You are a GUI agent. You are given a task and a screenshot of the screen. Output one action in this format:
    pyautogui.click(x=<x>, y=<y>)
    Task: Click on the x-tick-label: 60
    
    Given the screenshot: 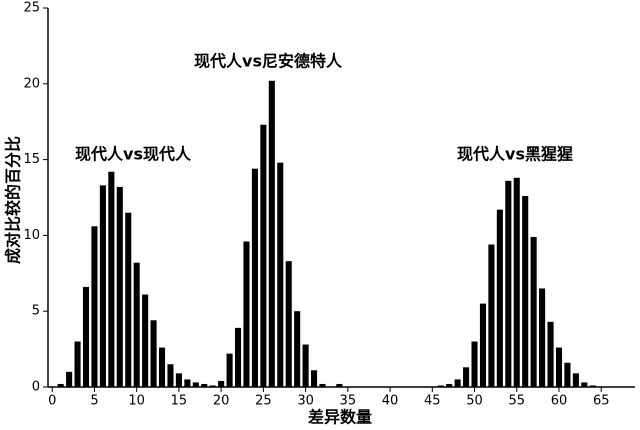 What is the action you would take?
    pyautogui.click(x=559, y=401)
    